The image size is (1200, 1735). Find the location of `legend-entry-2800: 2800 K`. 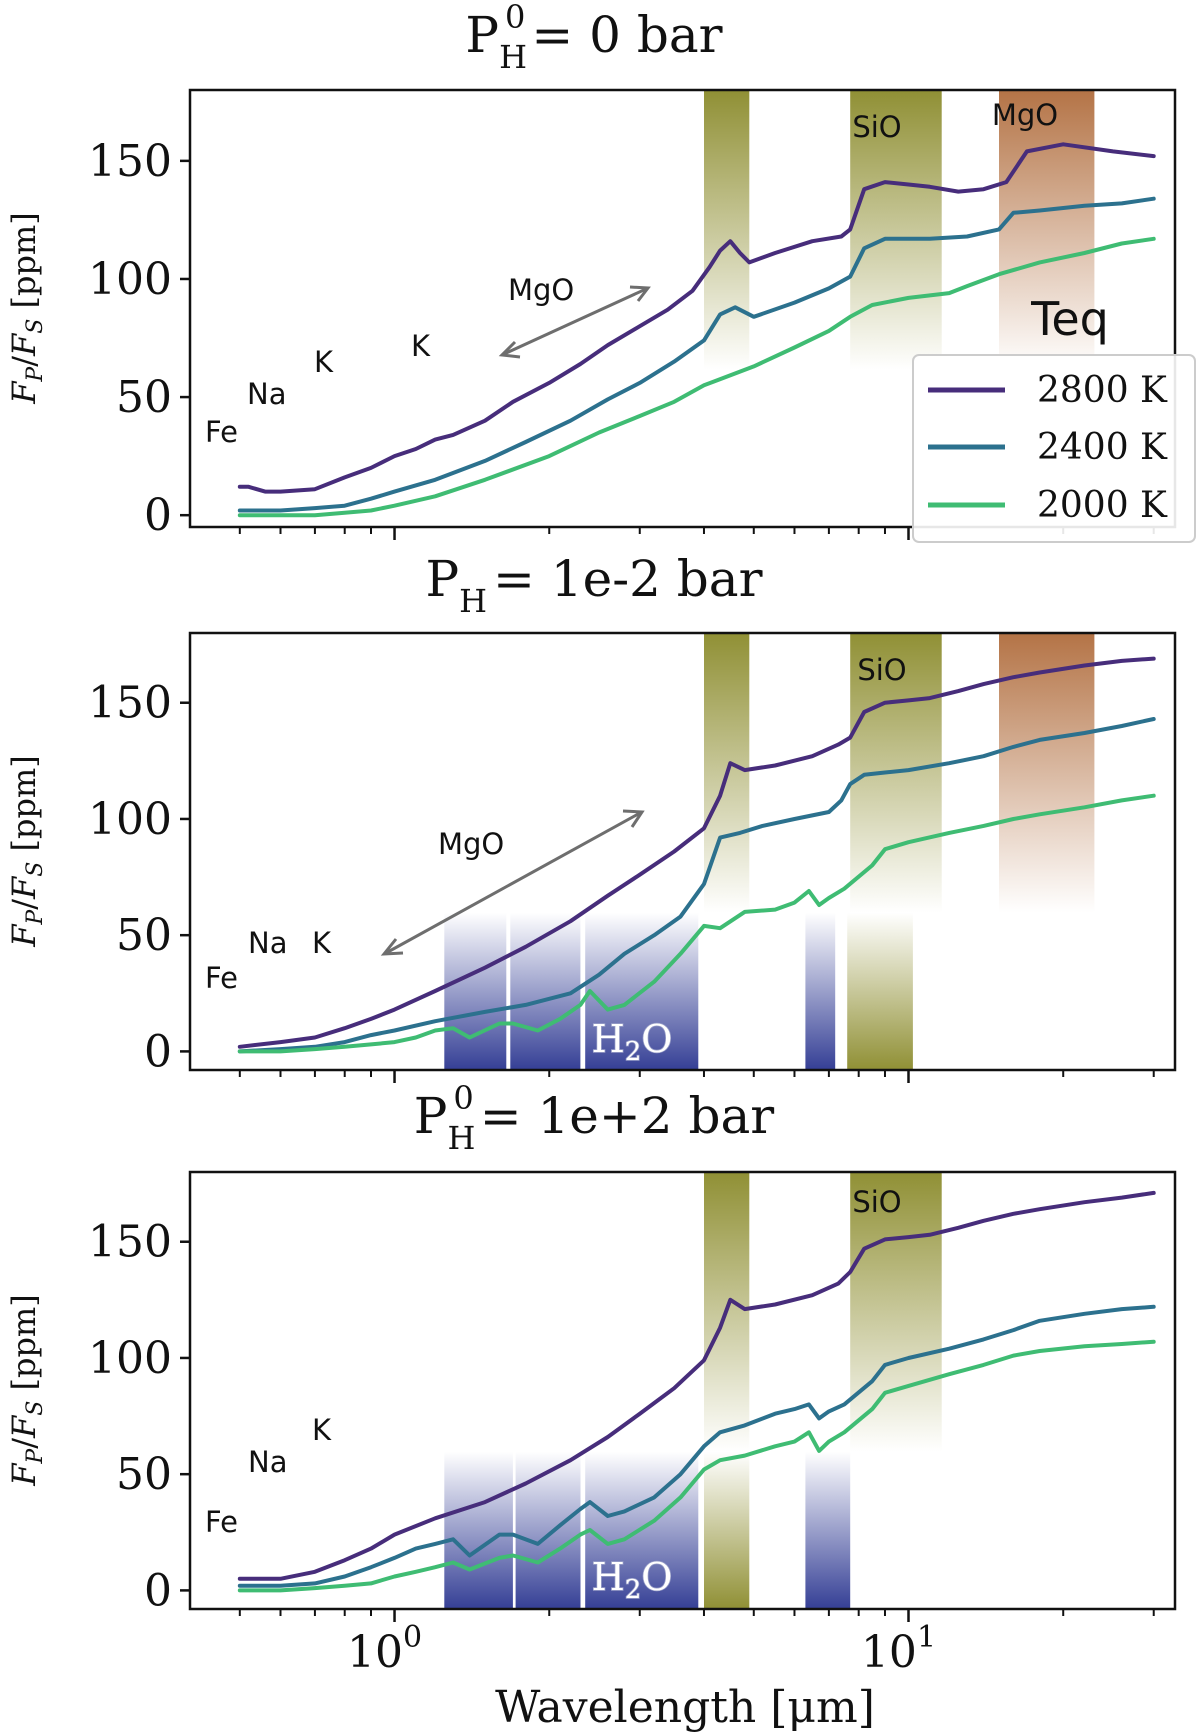

legend-entry-2800: 2800 K is located at coordinates (1048, 390).